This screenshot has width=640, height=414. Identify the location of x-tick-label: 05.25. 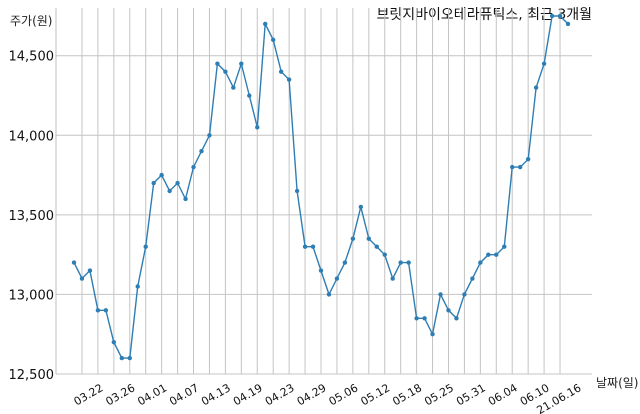
(439, 394).